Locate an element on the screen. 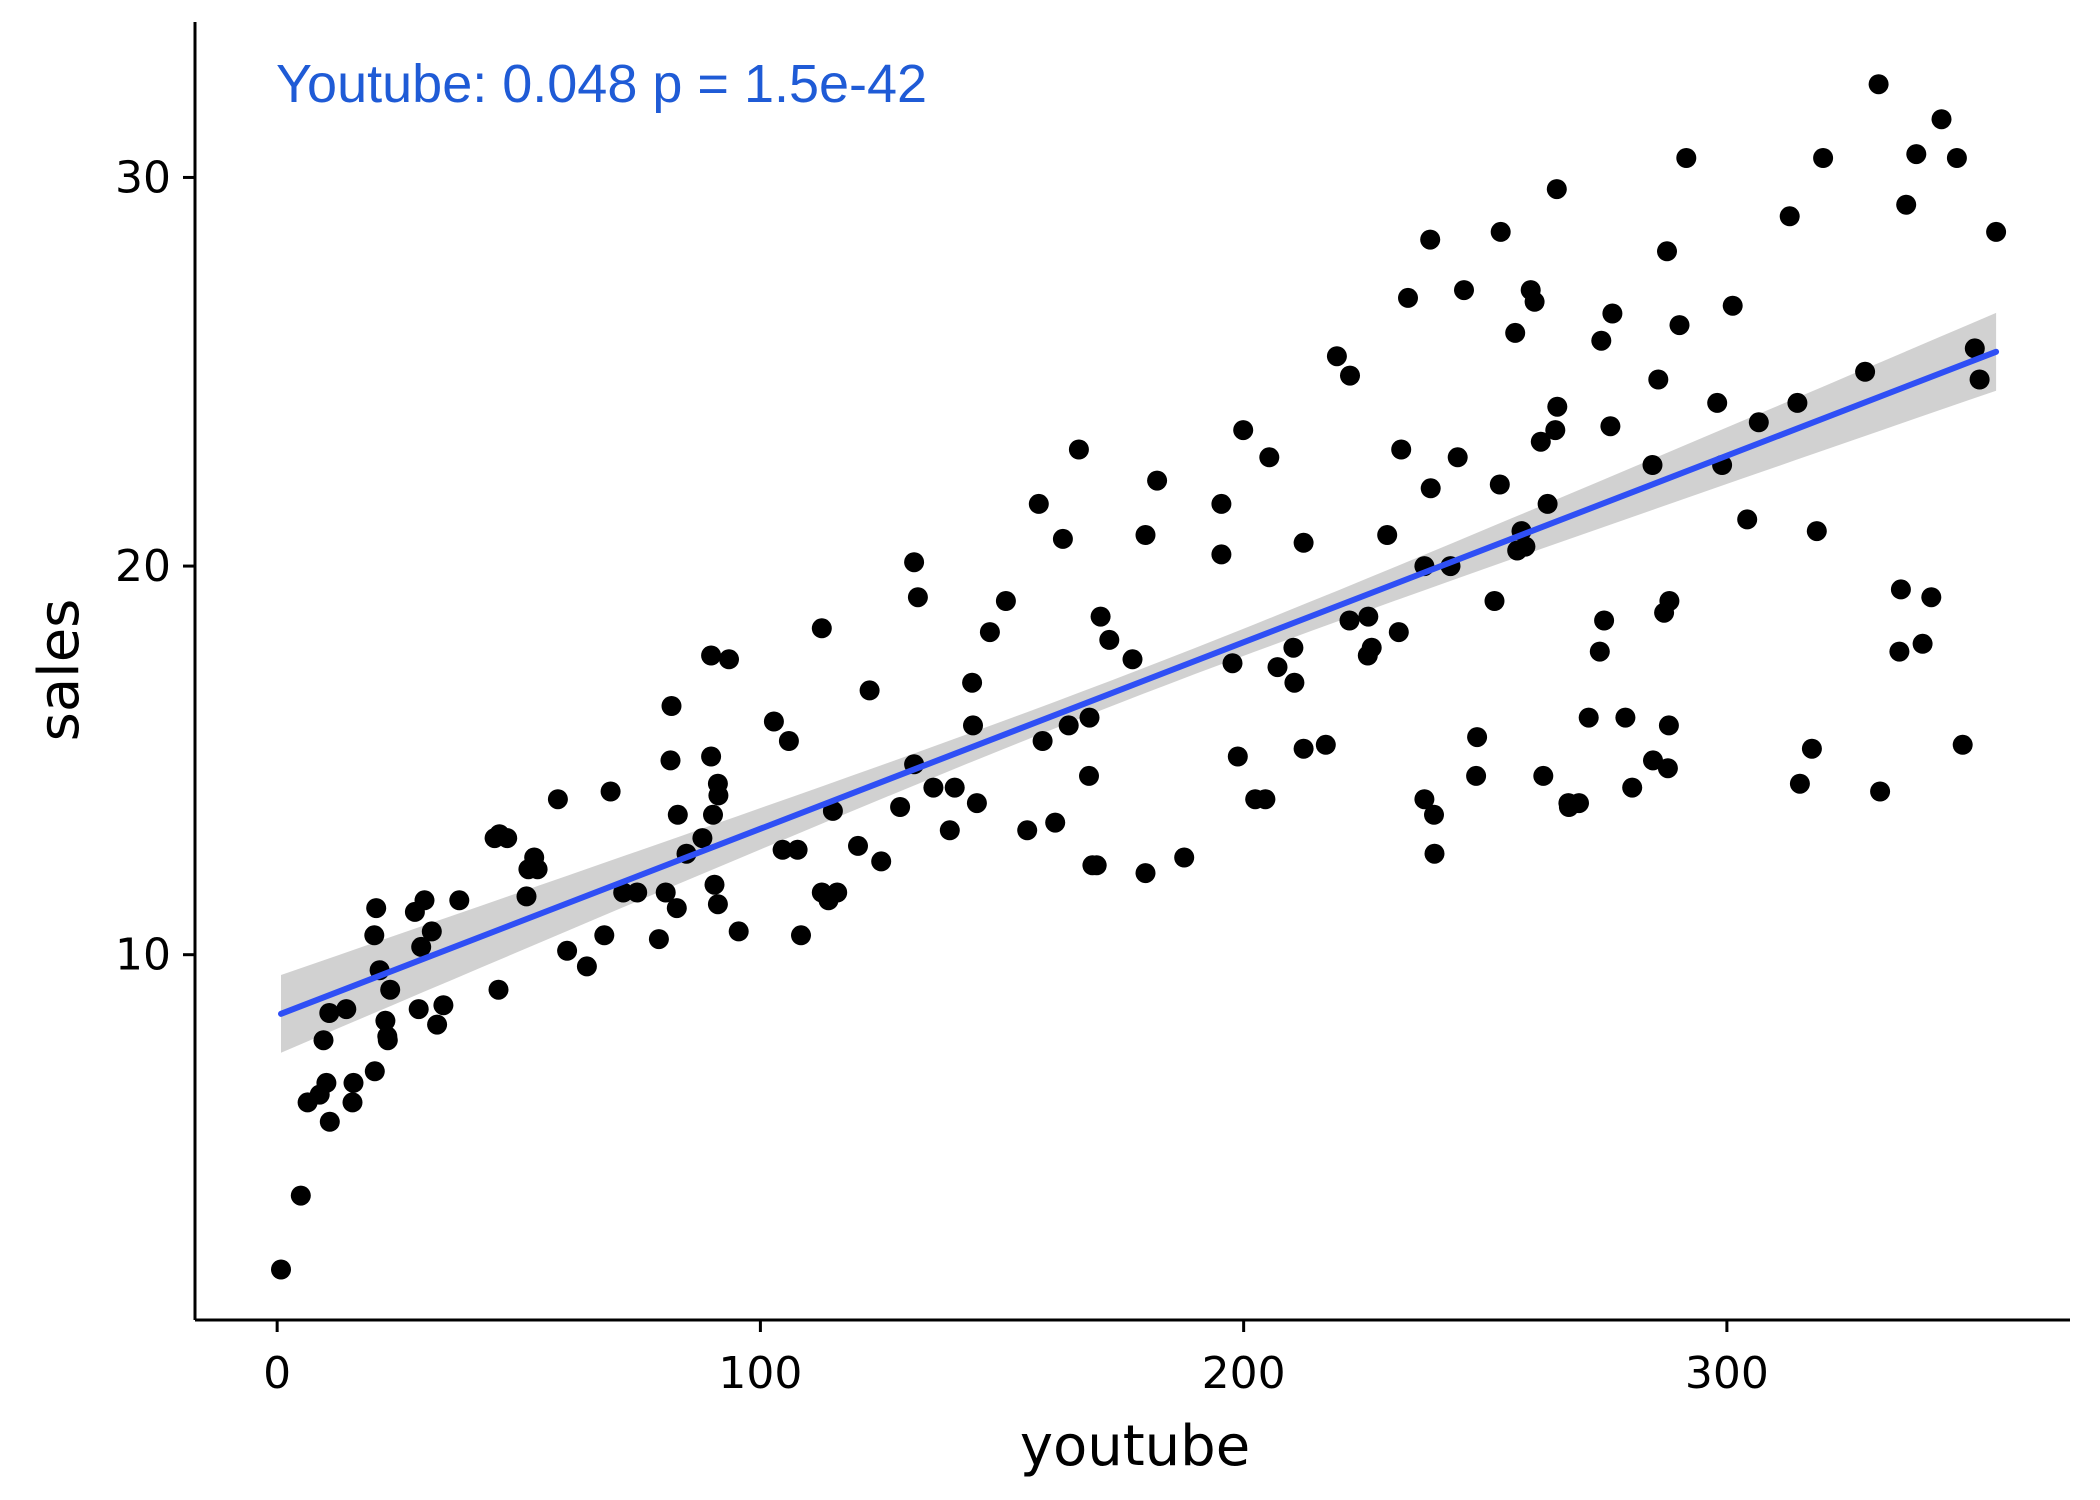  x-tick-label: 100 is located at coordinates (760, 1373).